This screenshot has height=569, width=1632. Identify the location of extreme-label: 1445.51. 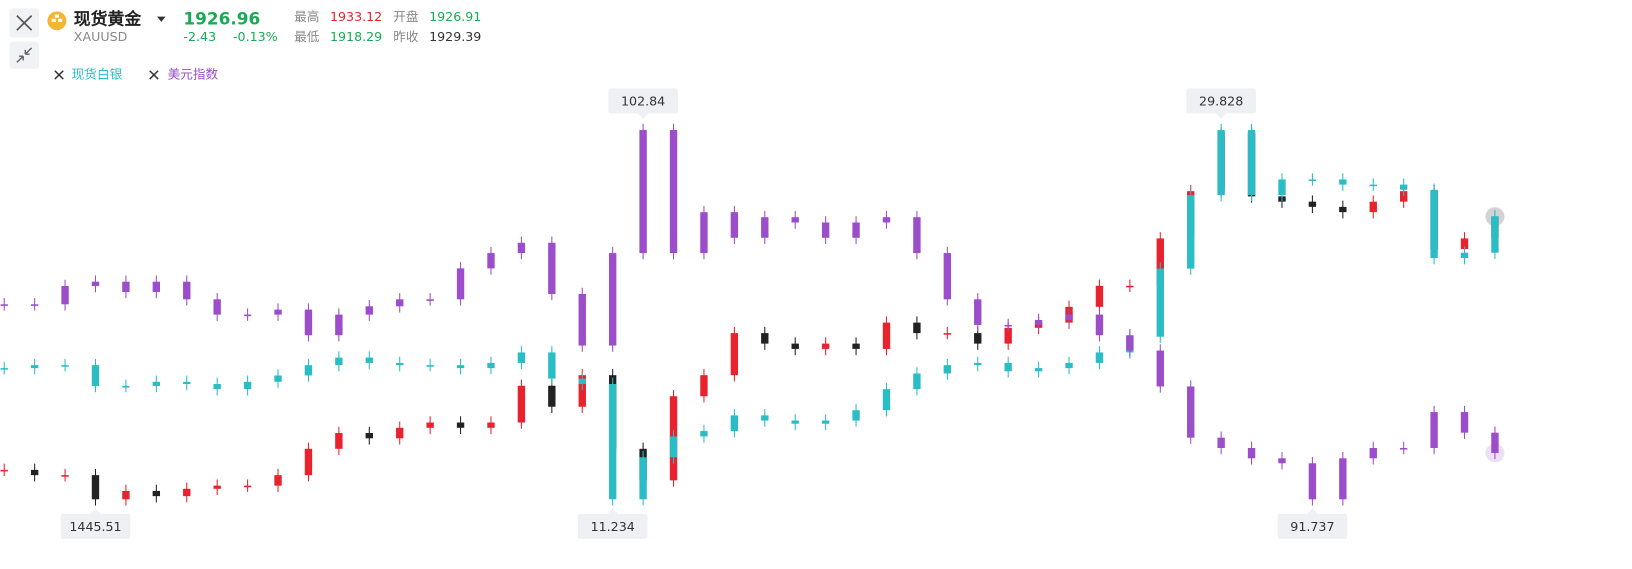
(95, 523).